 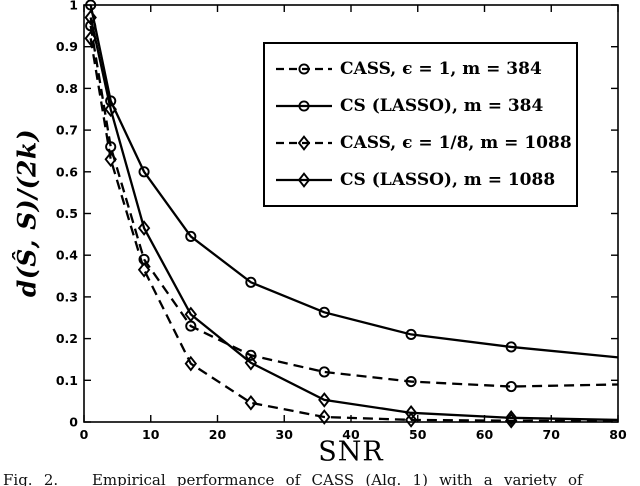 I want to click on legend-label: CS (LASSO), m = 1088, so click(x=448, y=180).